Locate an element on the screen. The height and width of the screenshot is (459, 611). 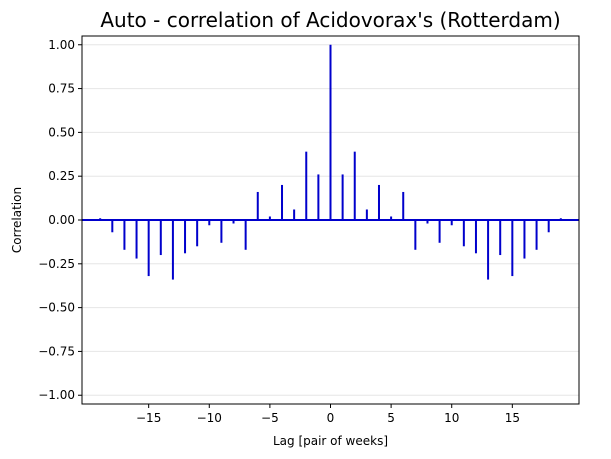
y-tick-label: 1.00 is located at coordinates (61, 45).